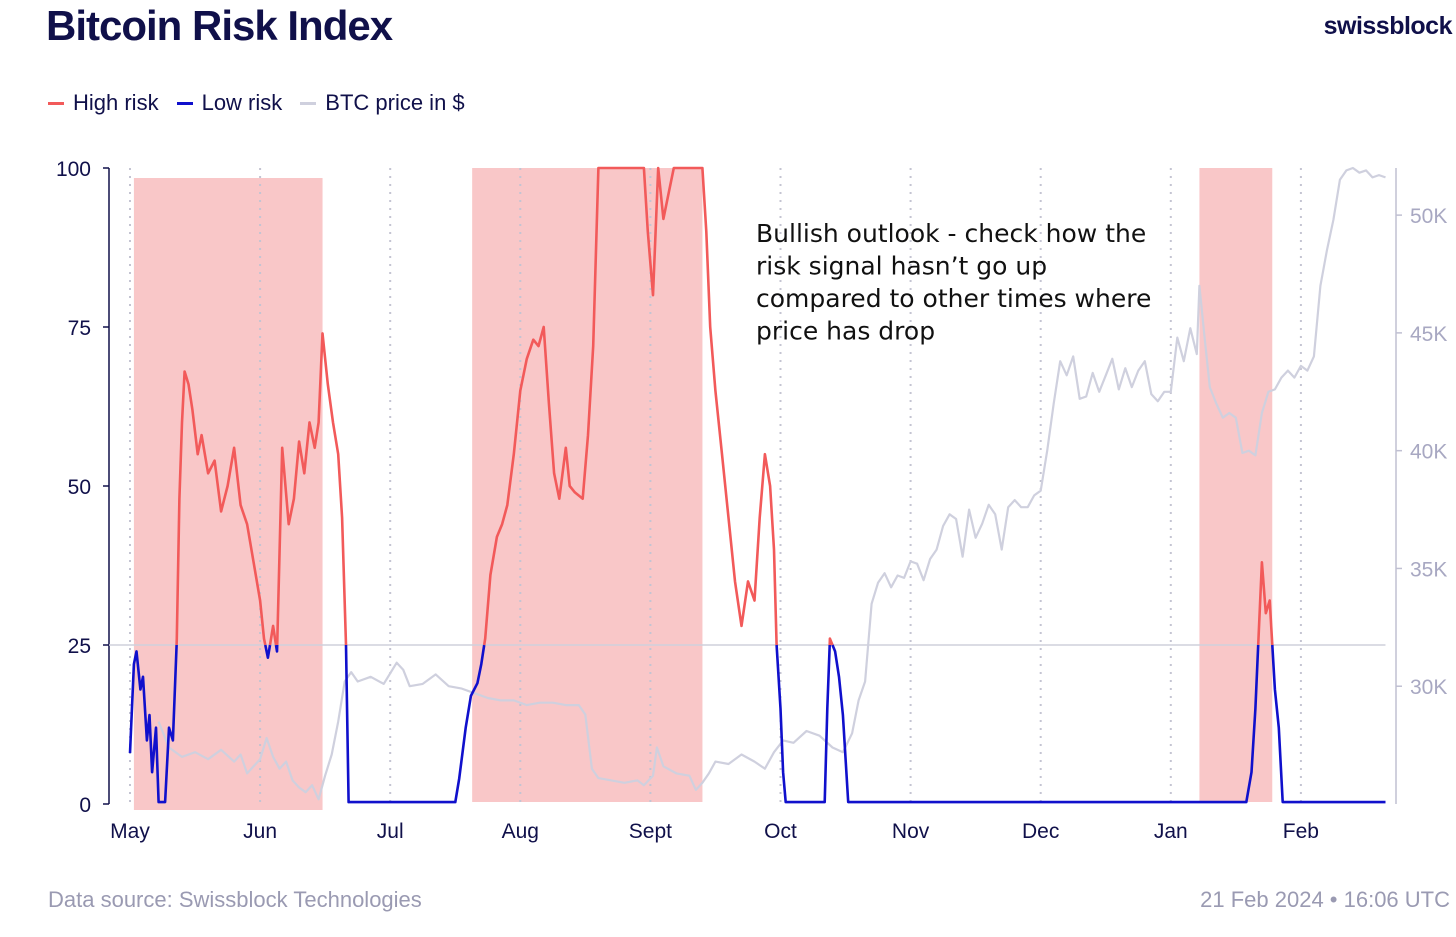  Describe the element at coordinates (901, 266) in the screenshot. I see `annotation-line: risk signal hasn’t go up` at that location.